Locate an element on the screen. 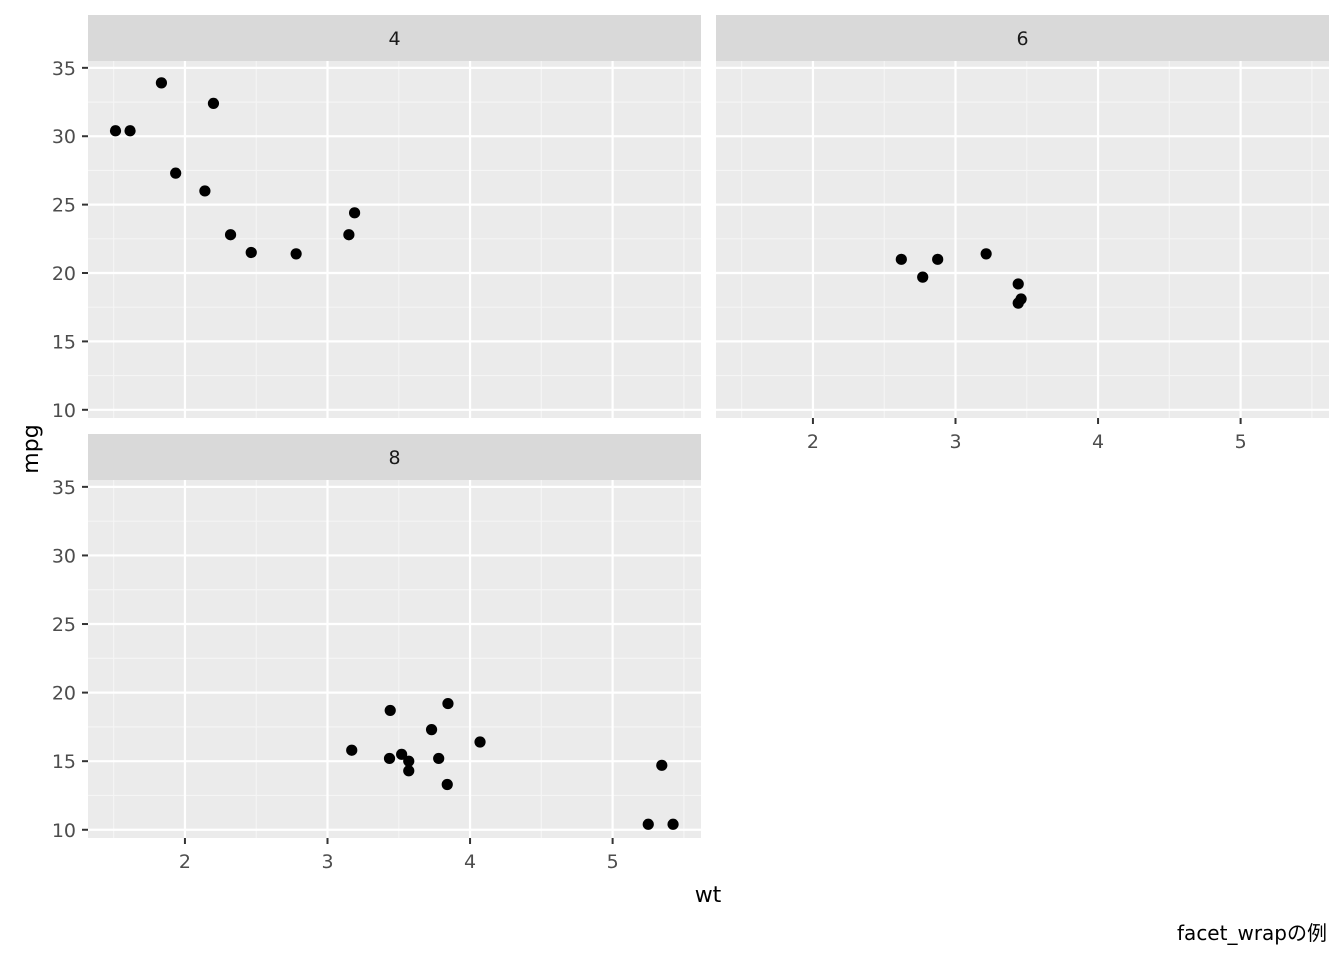 This screenshot has width=1344, height=964. x-axis-title: wt is located at coordinates (708, 895).